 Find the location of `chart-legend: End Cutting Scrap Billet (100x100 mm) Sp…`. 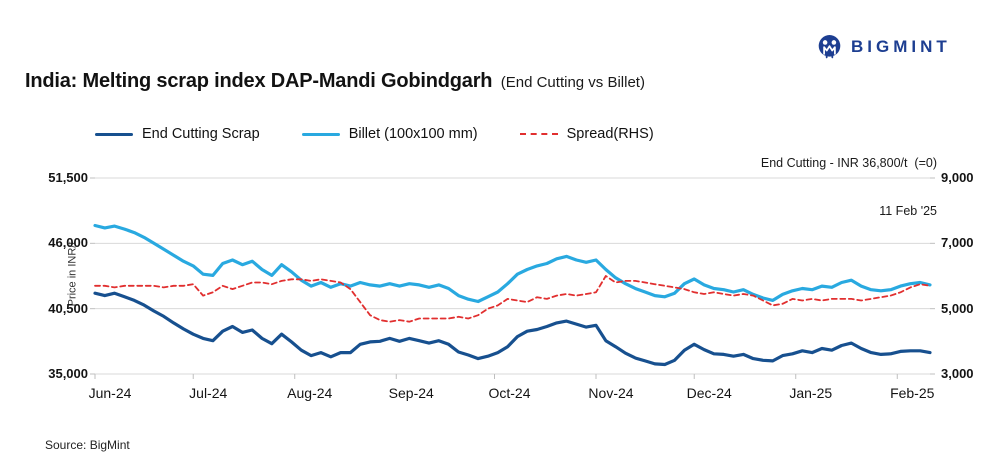

chart-legend: End Cutting Scrap Billet (100x100 mm) Sp… is located at coordinates (374, 134).